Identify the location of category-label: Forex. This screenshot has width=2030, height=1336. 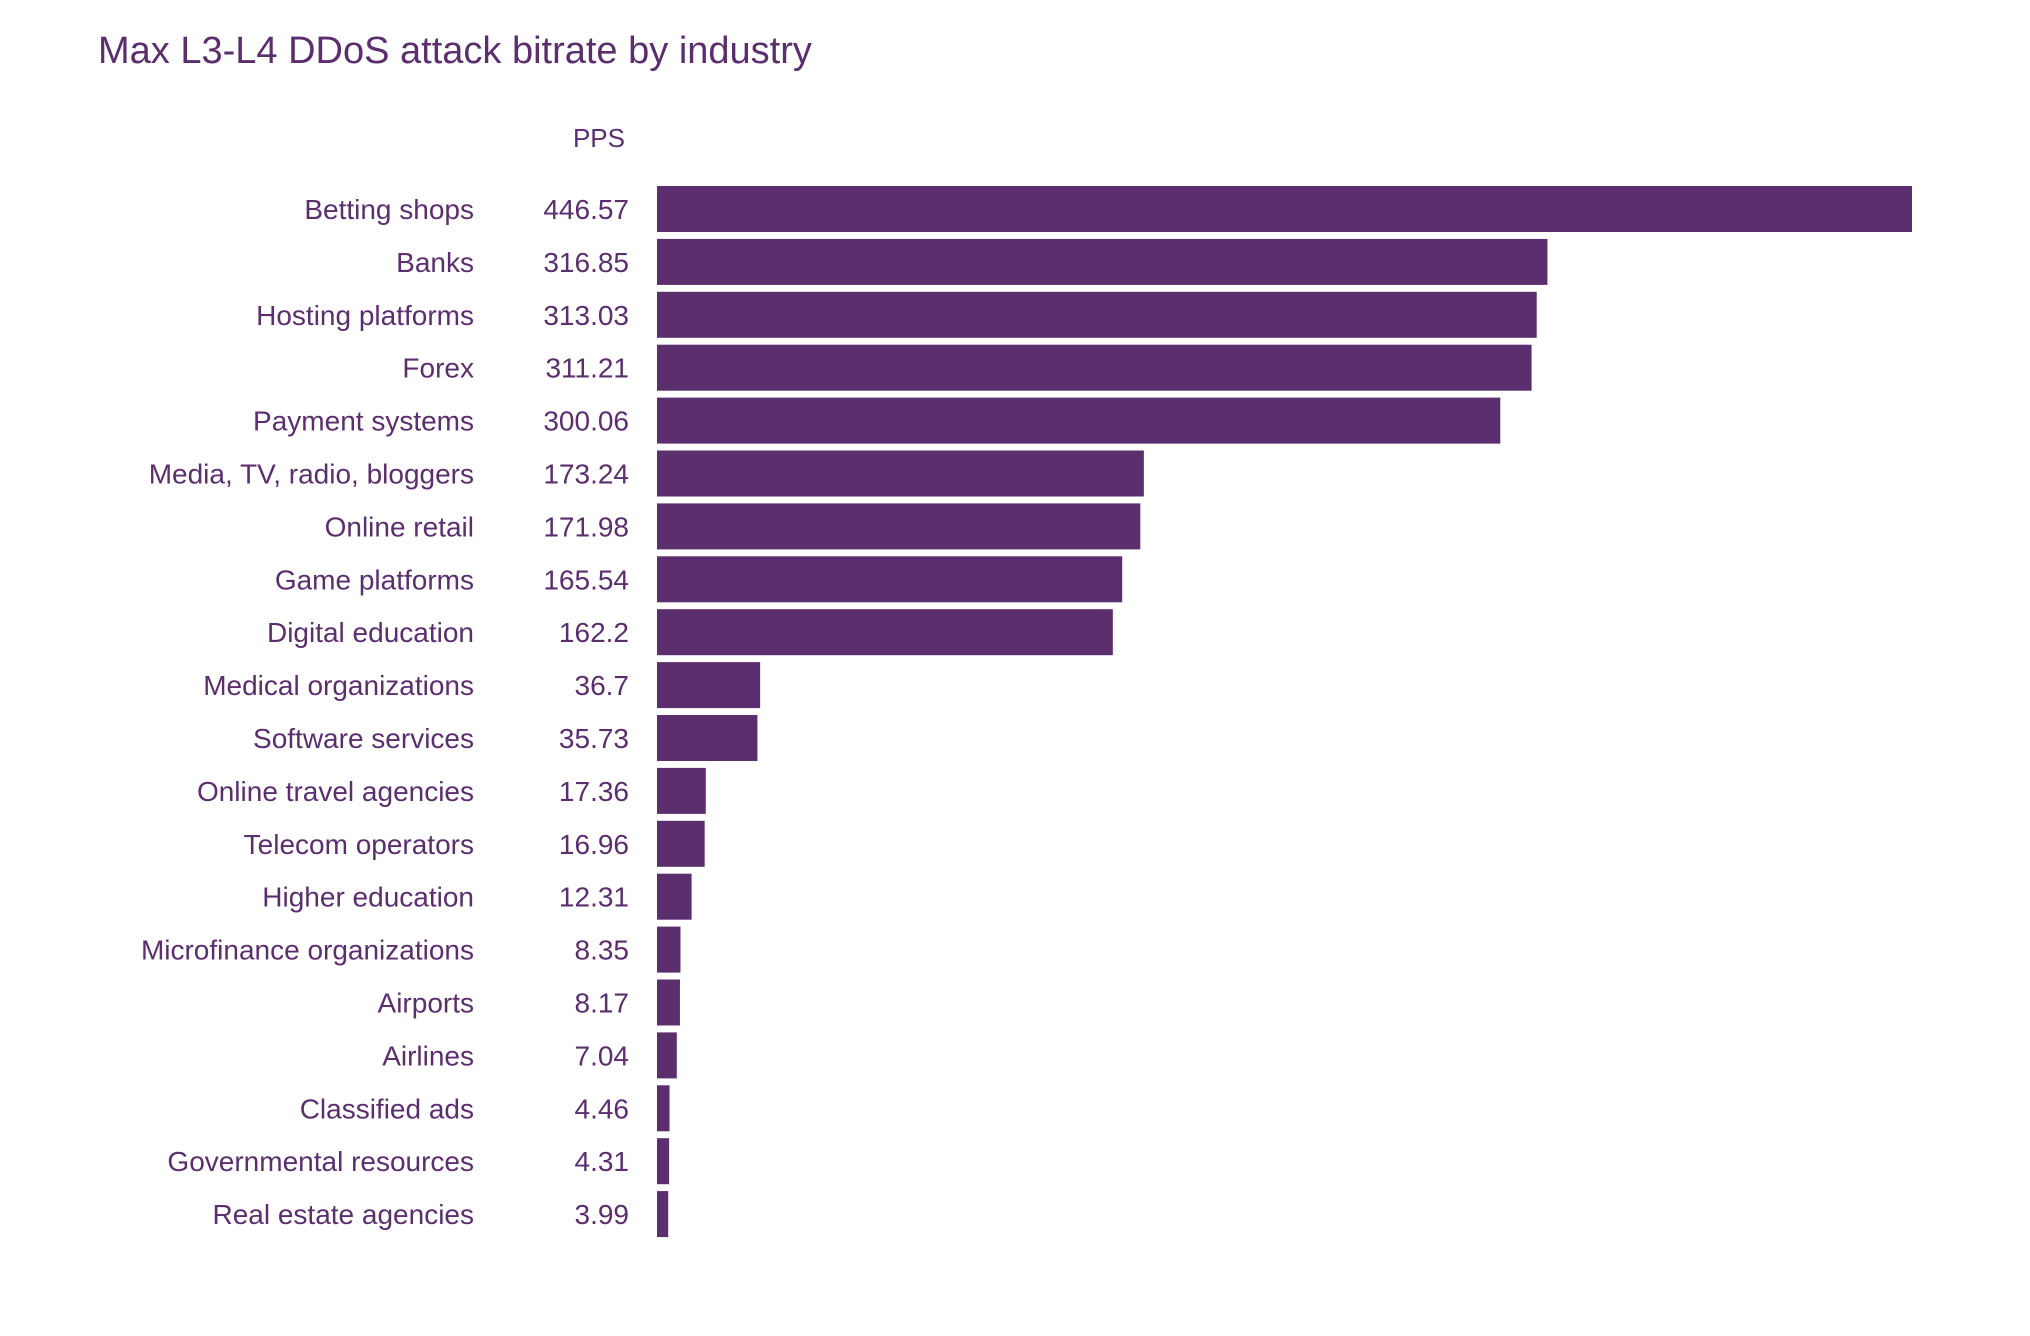
(438, 368).